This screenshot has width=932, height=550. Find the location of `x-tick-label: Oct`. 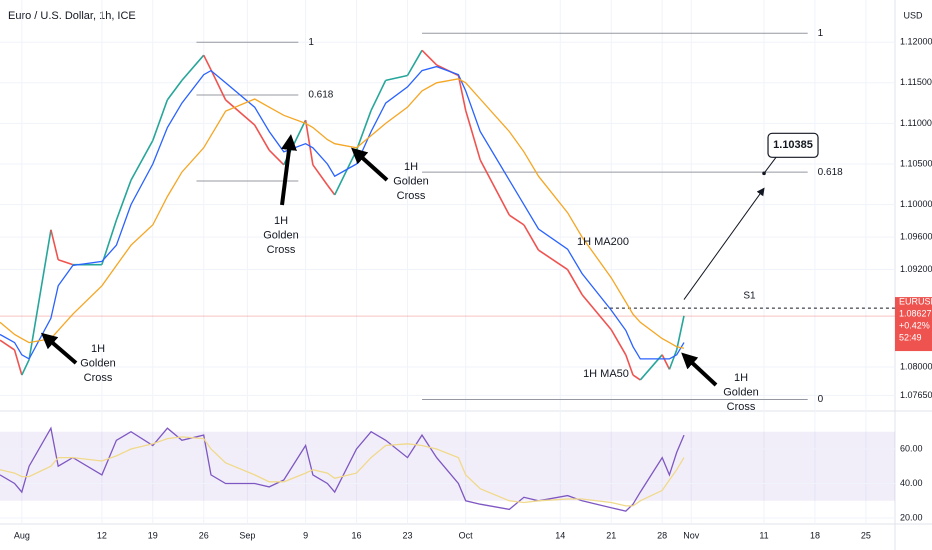

x-tick-label: Oct is located at coordinates (466, 535).